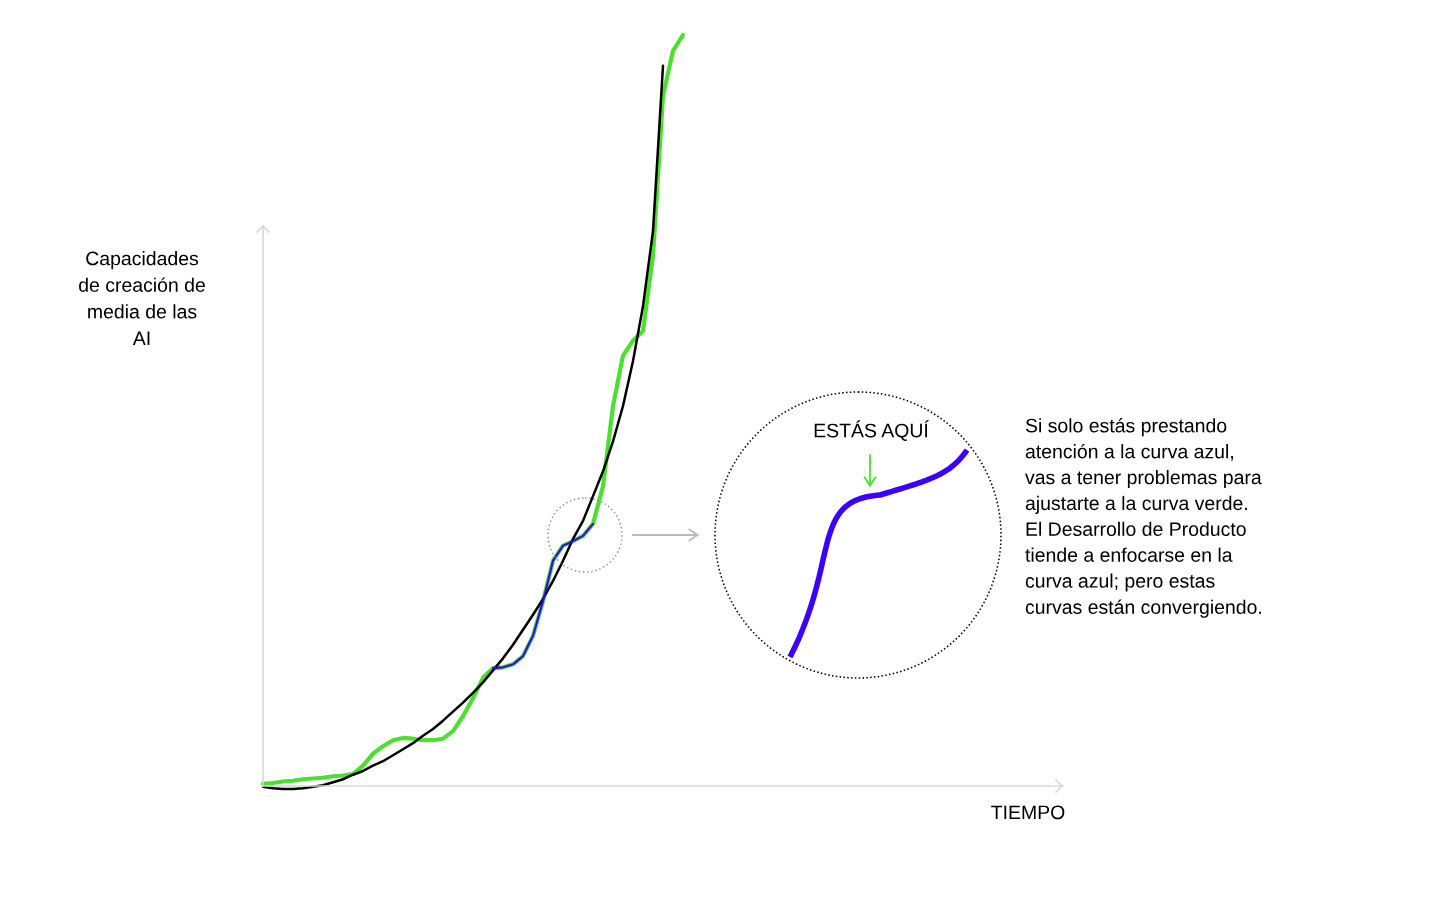 Image resolution: width=1450 pixels, height=909 pixels. Describe the element at coordinates (871, 430) in the screenshot. I see `annotation: ESTÁS AQUÍ` at that location.